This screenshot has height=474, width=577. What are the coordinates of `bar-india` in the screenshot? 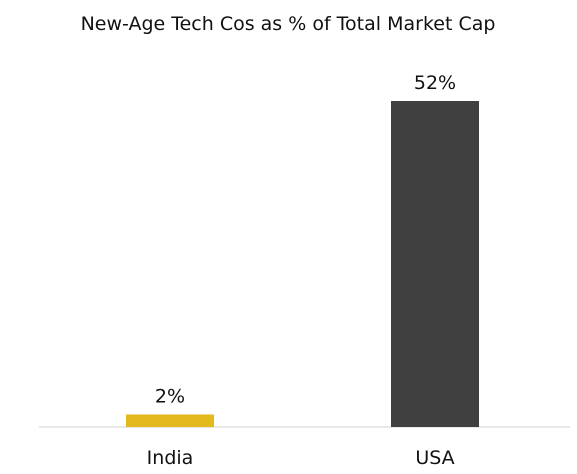 It's located at (170, 420).